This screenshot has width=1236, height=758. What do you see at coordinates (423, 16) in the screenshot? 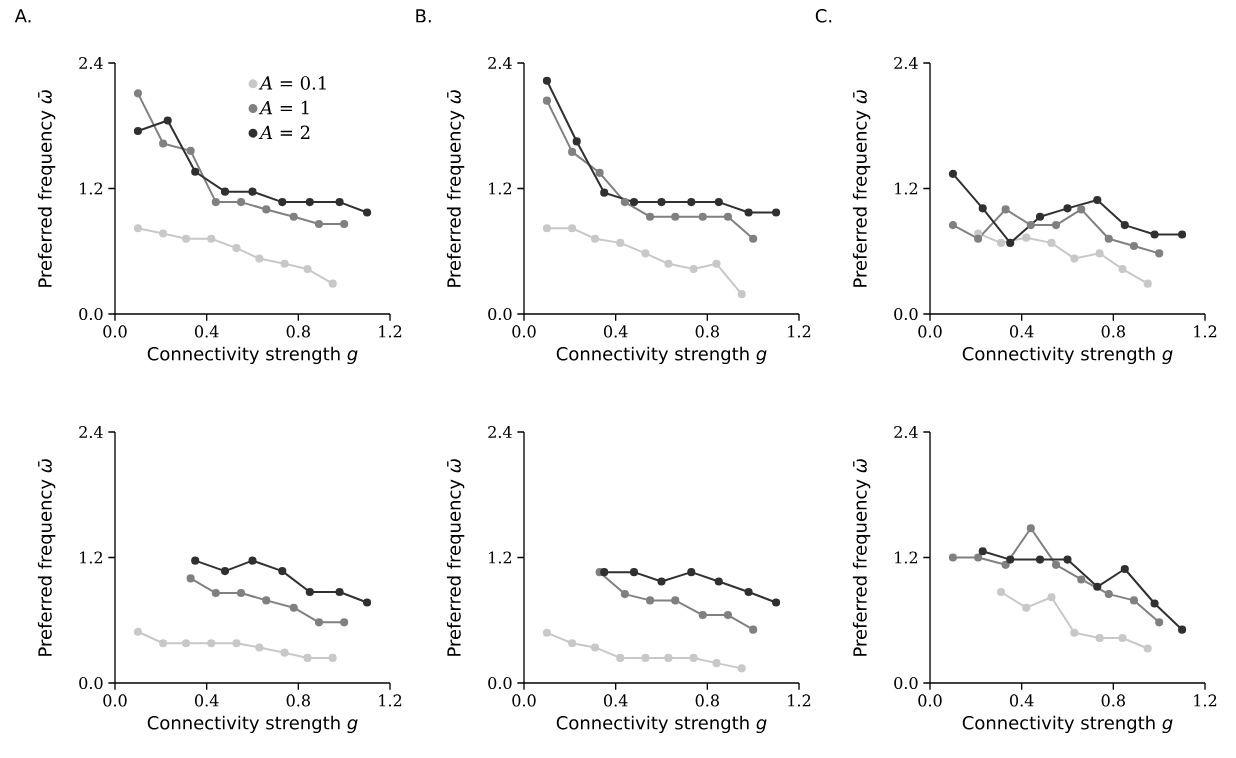
I see `chart-title: B.` at bounding box center [423, 16].